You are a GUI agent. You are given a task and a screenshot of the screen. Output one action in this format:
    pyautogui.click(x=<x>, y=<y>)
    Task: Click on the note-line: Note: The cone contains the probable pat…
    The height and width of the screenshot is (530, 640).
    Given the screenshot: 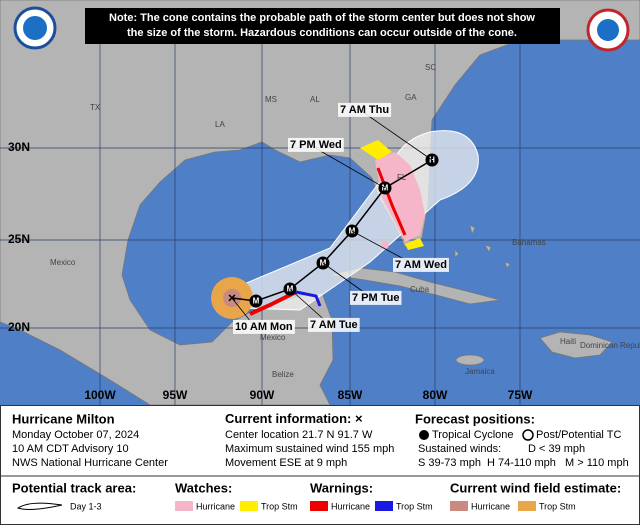 What is the action you would take?
    pyautogui.click(x=322, y=18)
    